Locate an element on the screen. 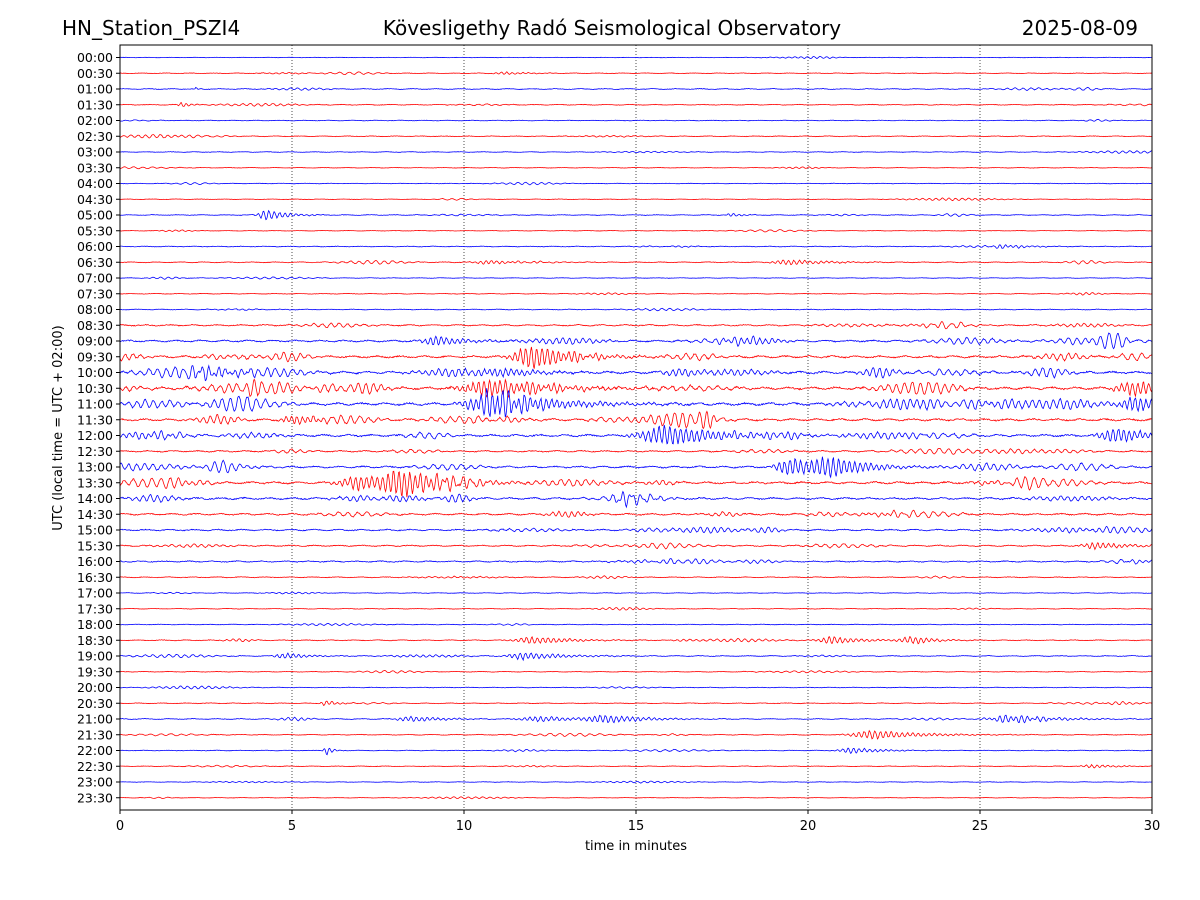  row-time-label: 05:00 is located at coordinates (95, 215).